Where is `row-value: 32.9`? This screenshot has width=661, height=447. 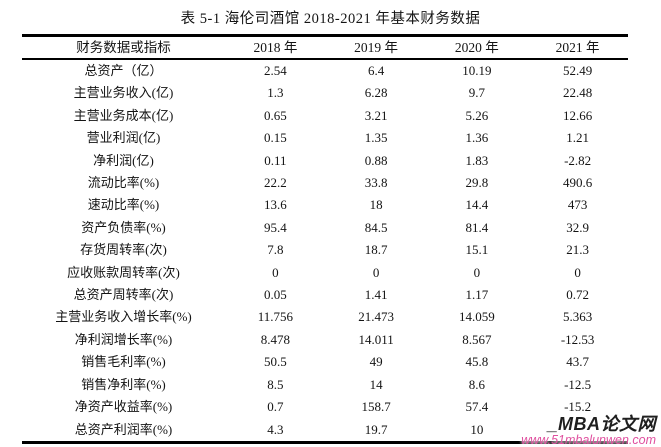
row-value: 32.9 is located at coordinates (577, 227).